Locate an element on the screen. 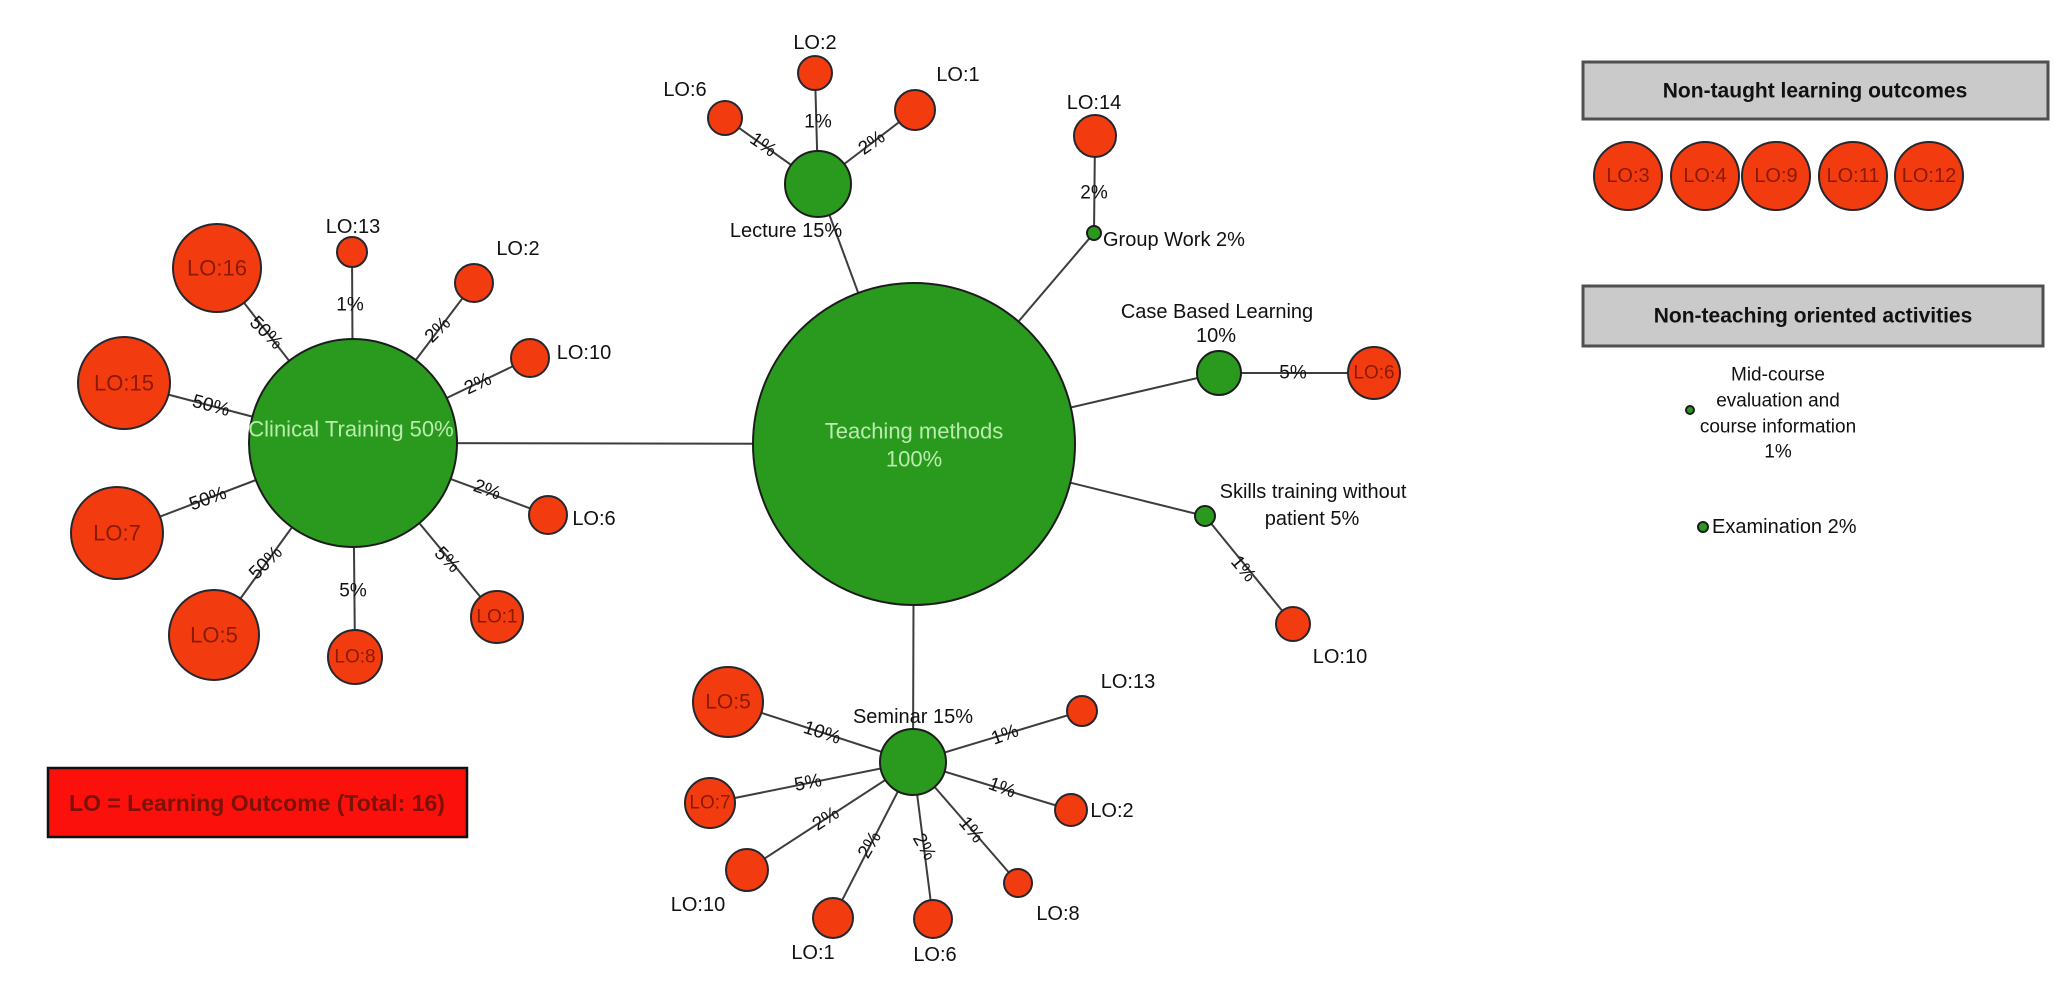 The width and height of the screenshot is (2059, 1001). casebased-label-line2: 10% is located at coordinates (1216, 336).